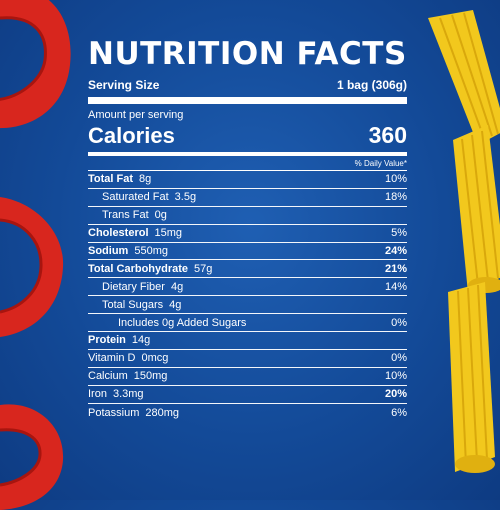 This screenshot has width=500, height=510. I want to click on nutrient-amount: 15mg, so click(168, 233).